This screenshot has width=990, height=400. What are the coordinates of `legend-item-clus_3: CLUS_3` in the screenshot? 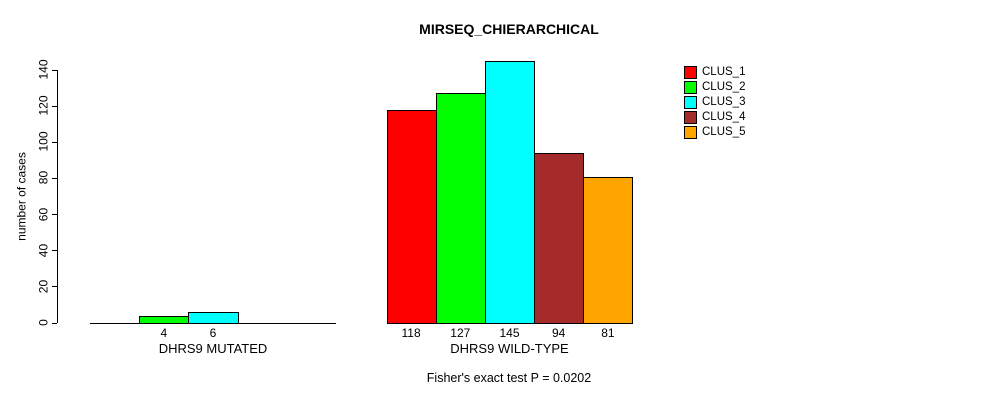 It's located at (714, 102).